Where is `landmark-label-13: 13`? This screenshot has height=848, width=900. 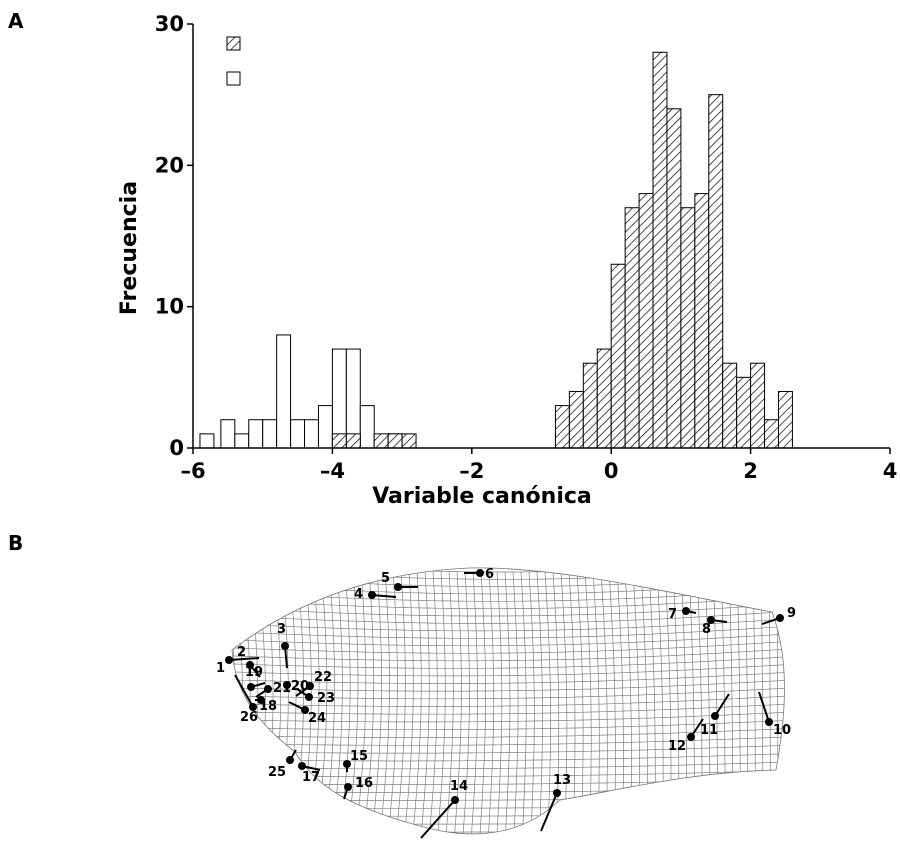 landmark-label-13: 13 is located at coordinates (562, 780).